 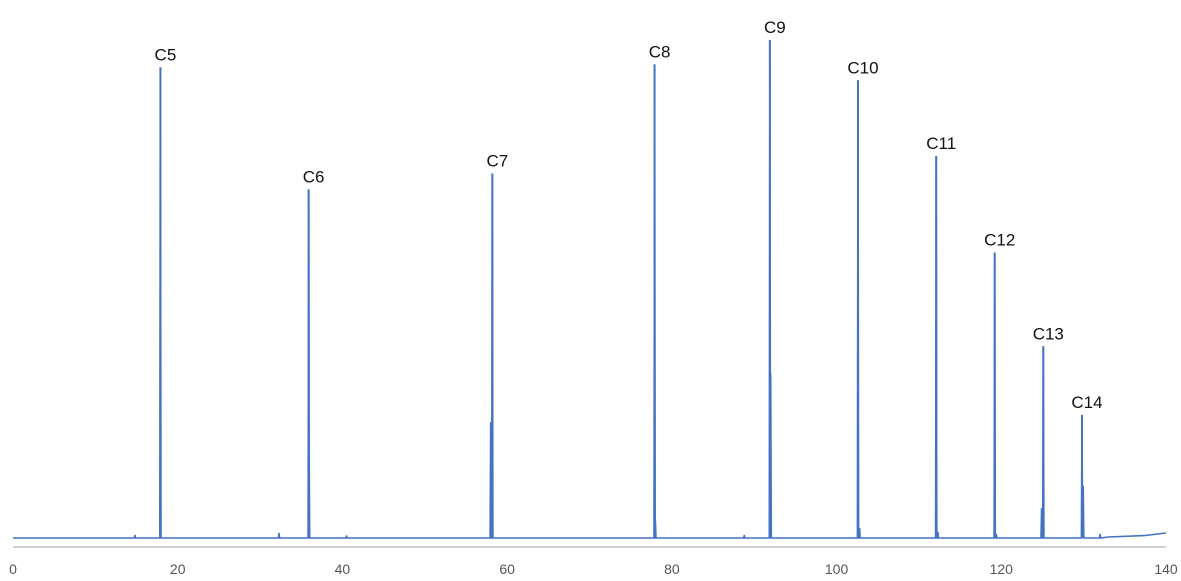 What do you see at coordinates (593, 569) in the screenshot?
I see `x-axis-ticks: 0 20 40 60 80 100 120 140` at bounding box center [593, 569].